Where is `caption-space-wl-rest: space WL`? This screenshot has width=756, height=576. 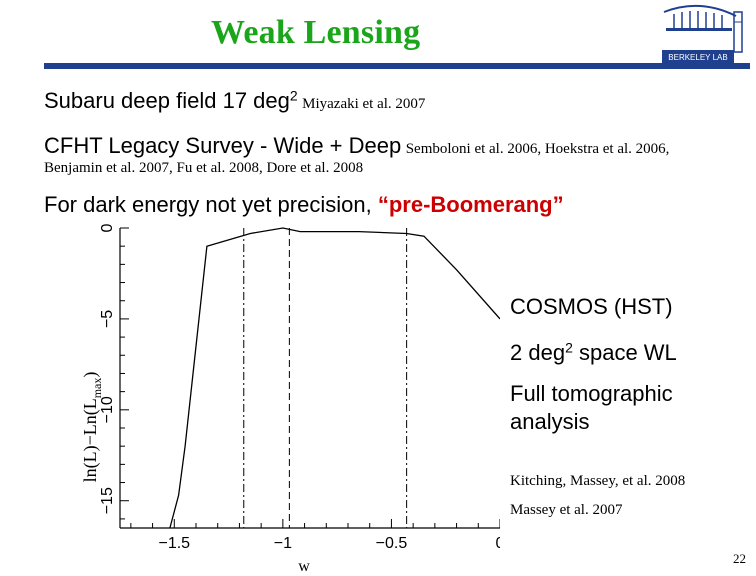
caption-space-wl-rest: space WL is located at coordinates (624, 352).